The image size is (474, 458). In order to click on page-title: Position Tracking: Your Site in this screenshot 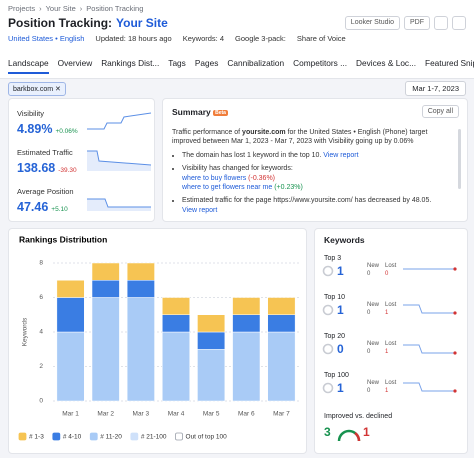, I will do `click(88, 23)`.